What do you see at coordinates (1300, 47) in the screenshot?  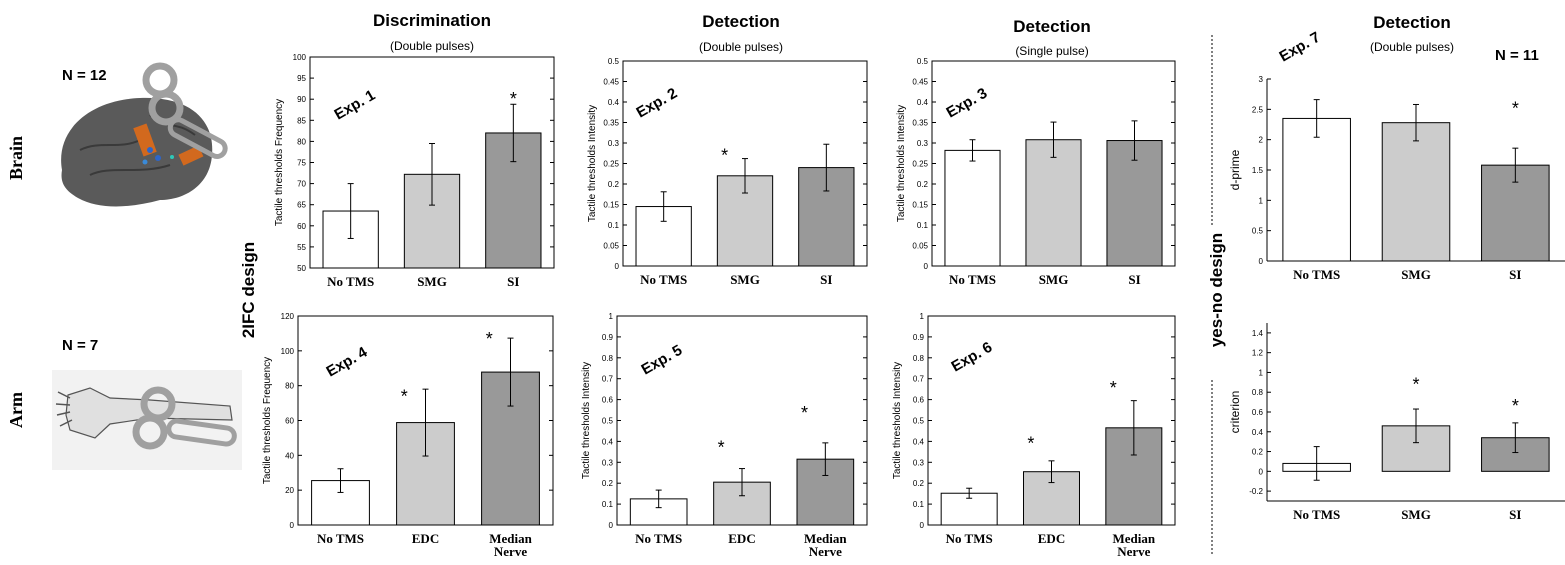 I see `experiment-label: Exp. 7` at bounding box center [1300, 47].